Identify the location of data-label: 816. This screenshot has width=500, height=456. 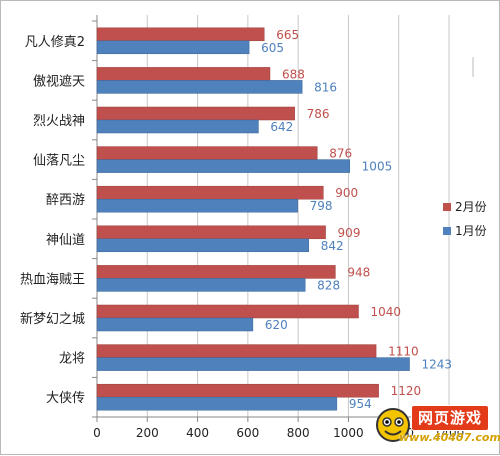
(325, 87).